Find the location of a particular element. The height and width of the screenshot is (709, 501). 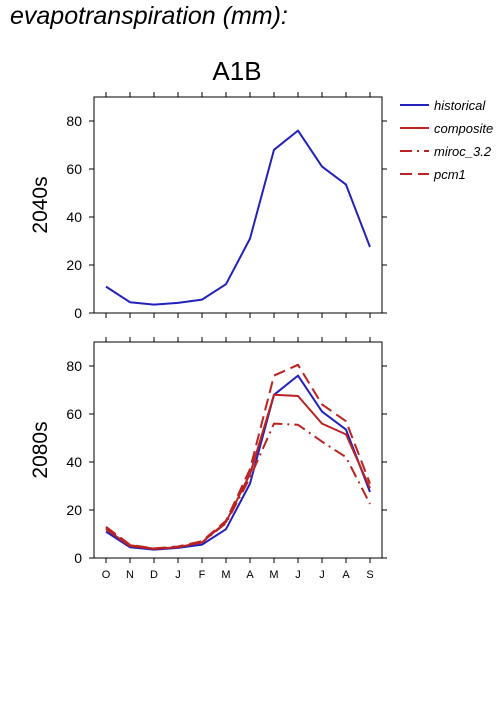

legend-label: composite is located at coordinates (463, 128).